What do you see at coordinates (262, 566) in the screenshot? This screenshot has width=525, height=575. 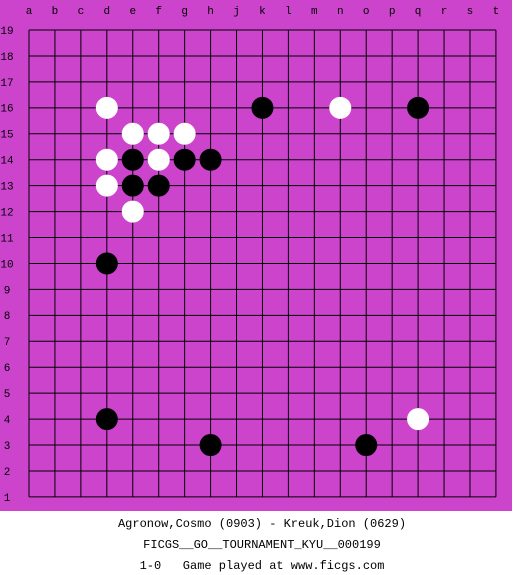 I see `result: 1-0 Game played at www.ficgs.com` at bounding box center [262, 566].